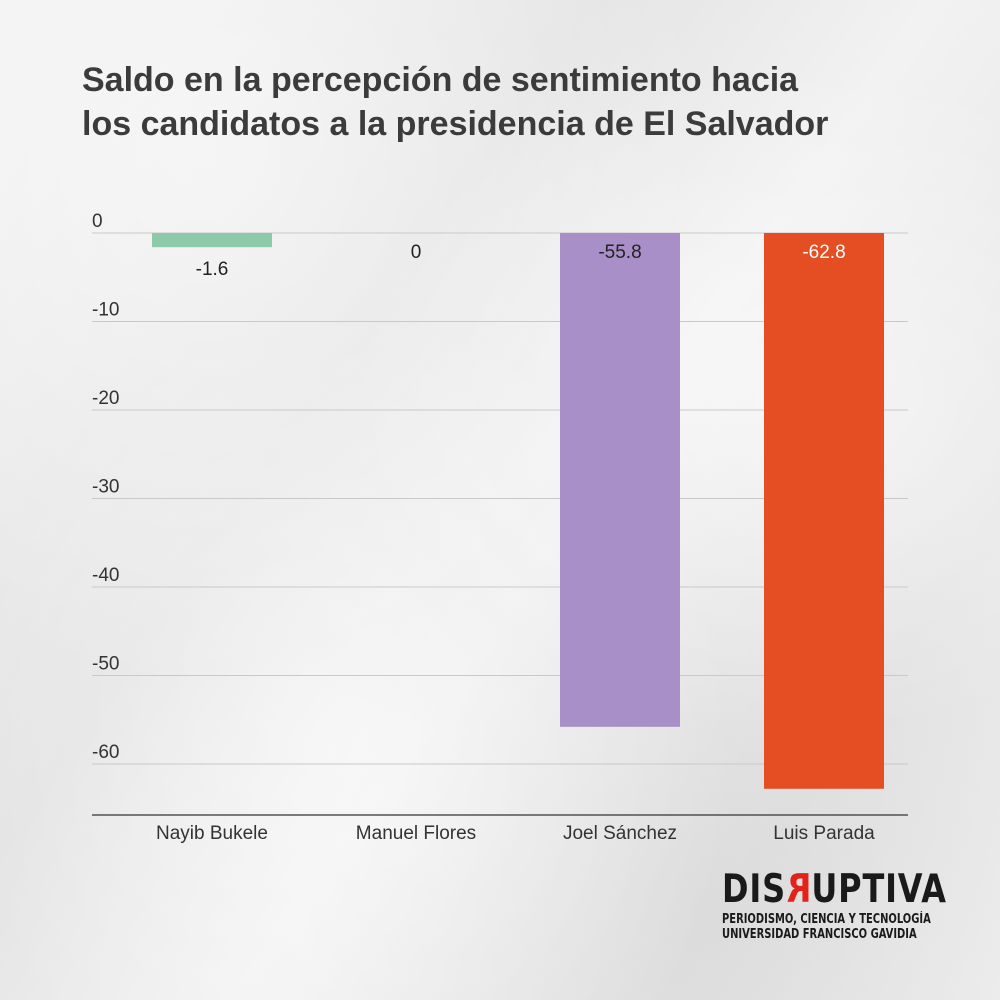 Image resolution: width=1000 pixels, height=1000 pixels. I want to click on logo-university: UNIVERSIDAD FRANCISCO GAVIDIA, so click(819, 934).